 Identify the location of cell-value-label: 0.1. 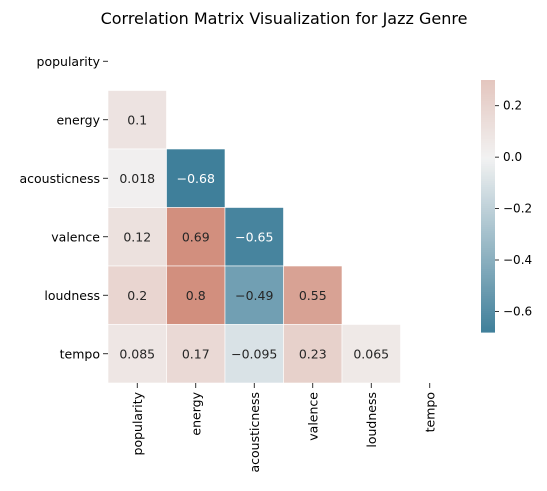
(137, 119).